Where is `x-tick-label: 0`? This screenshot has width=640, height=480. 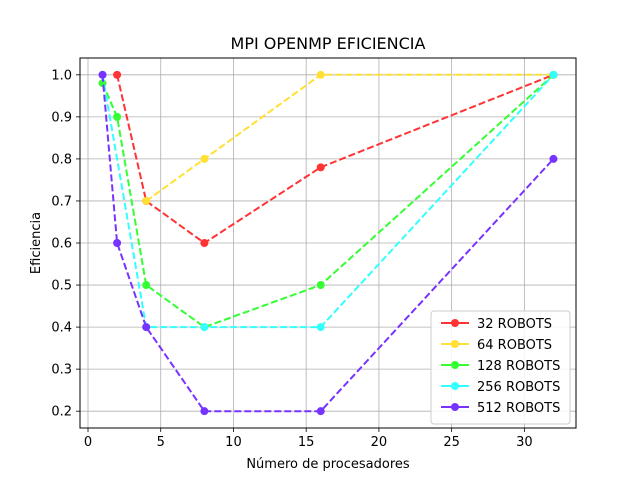 x-tick-label: 0 is located at coordinates (88, 442).